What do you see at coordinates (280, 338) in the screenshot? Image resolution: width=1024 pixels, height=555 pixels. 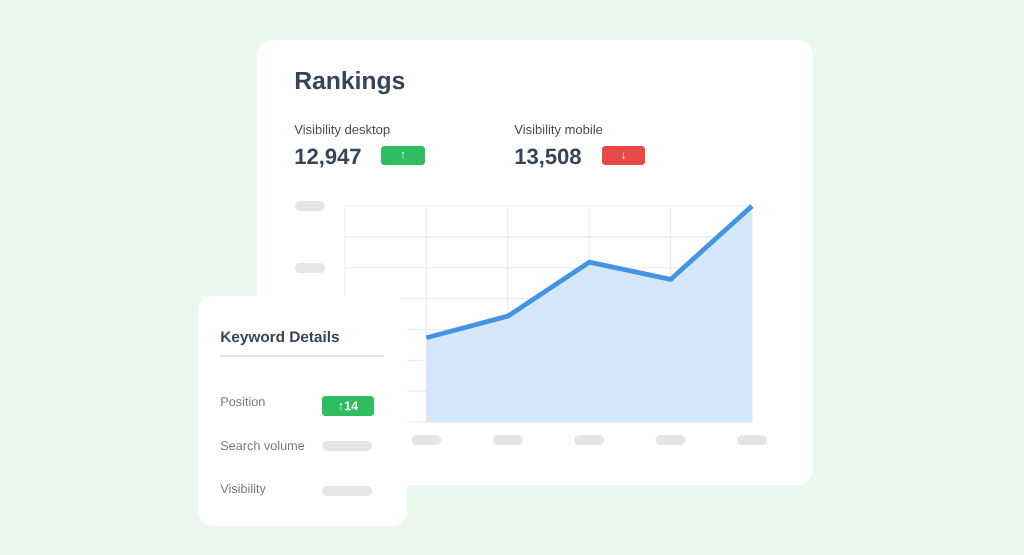 I see `text: Keyword Details` at bounding box center [280, 338].